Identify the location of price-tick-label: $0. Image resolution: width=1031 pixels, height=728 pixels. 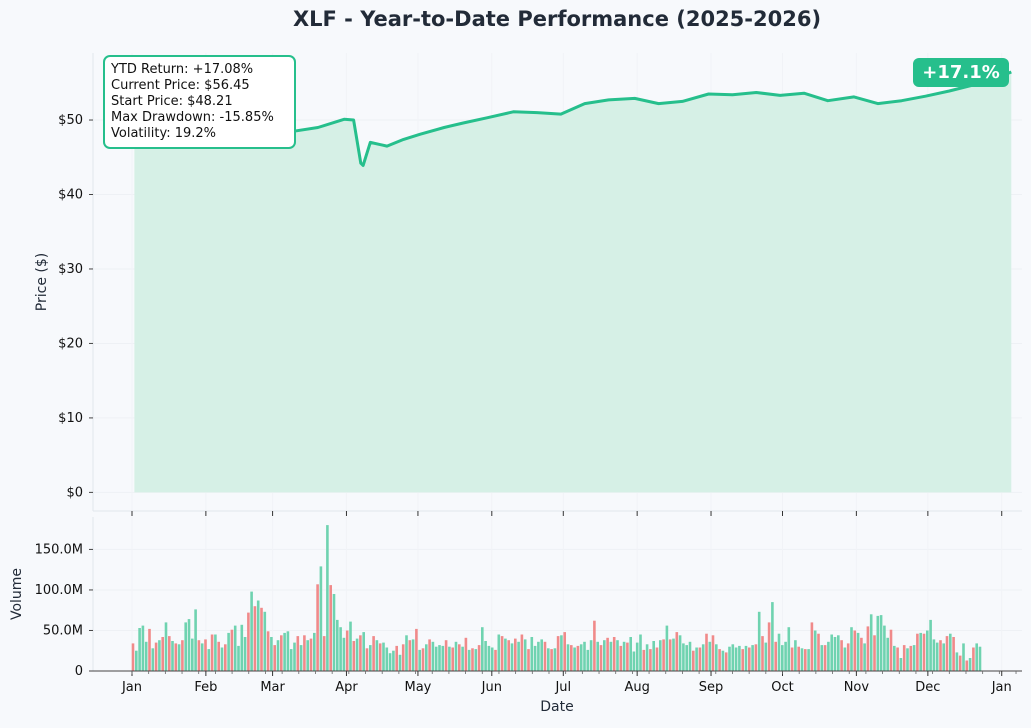
(74, 492).